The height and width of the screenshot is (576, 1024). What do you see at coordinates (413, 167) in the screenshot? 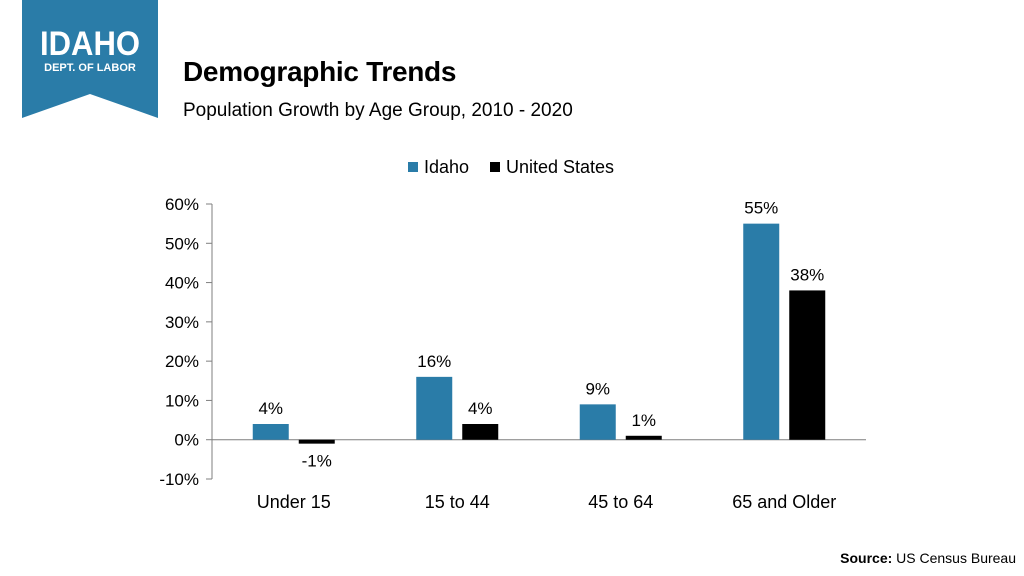
I see `legend-swatch-idaho` at bounding box center [413, 167].